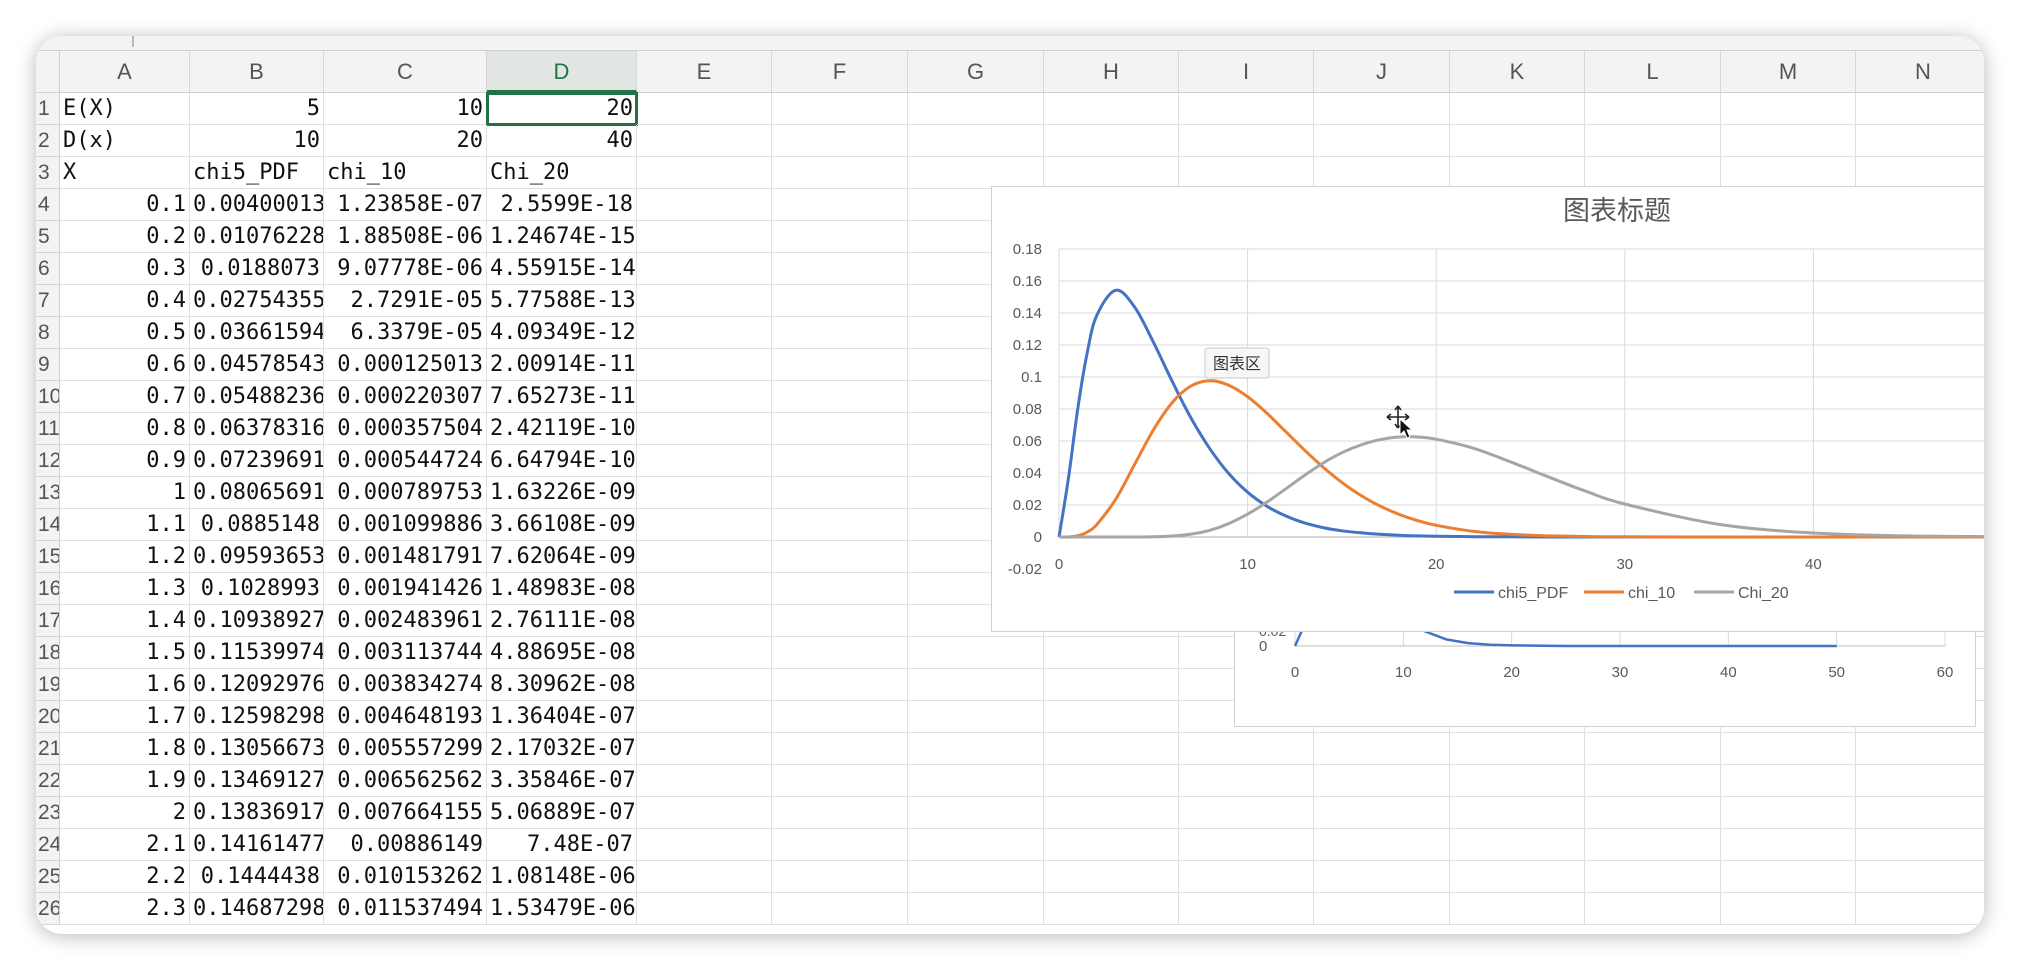 Image resolution: width=2020 pixels, height=970 pixels. I want to click on cell-g21, so click(976, 749).